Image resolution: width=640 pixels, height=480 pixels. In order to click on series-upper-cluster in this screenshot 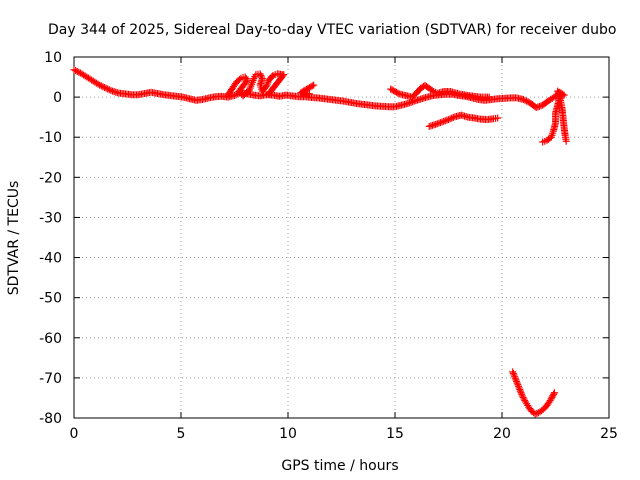, I will do `click(395, 91)`.